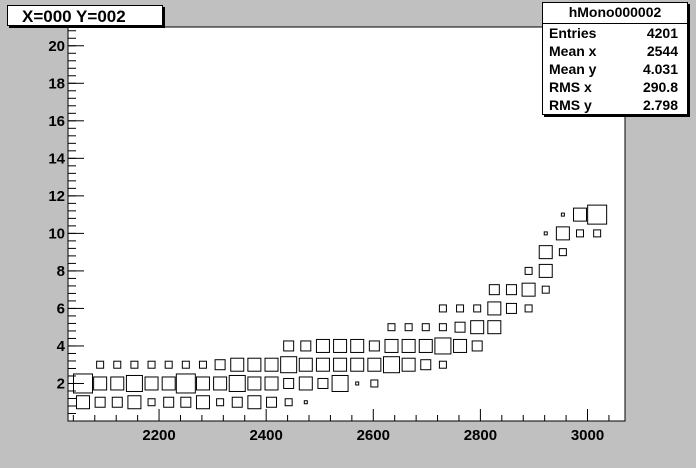 Image resolution: width=696 pixels, height=468 pixels. Describe the element at coordinates (615, 69) in the screenshot. I see `stats-row-mean-y: Mean y 4.031` at that location.